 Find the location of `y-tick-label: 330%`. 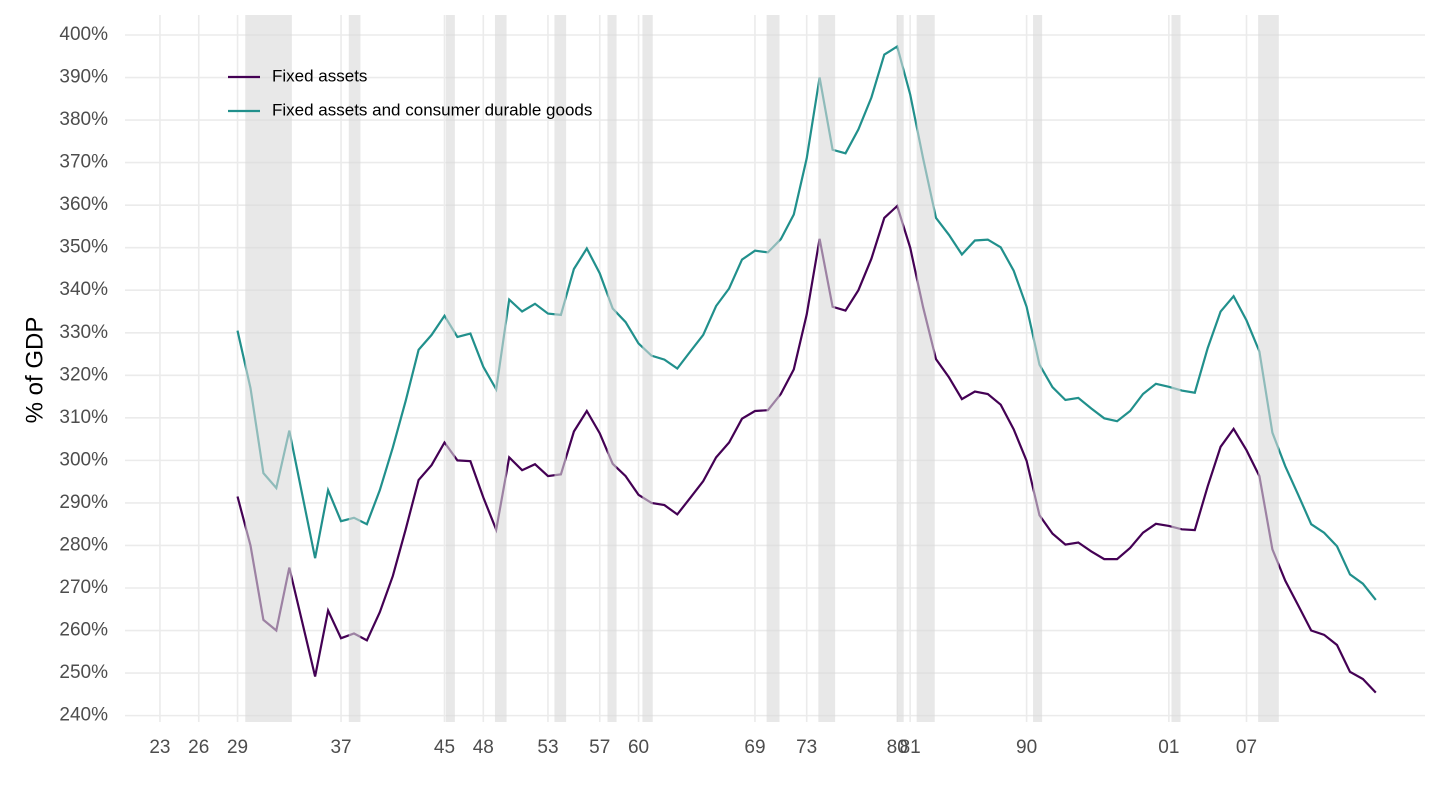

y-tick-label: 330% is located at coordinates (83, 332).